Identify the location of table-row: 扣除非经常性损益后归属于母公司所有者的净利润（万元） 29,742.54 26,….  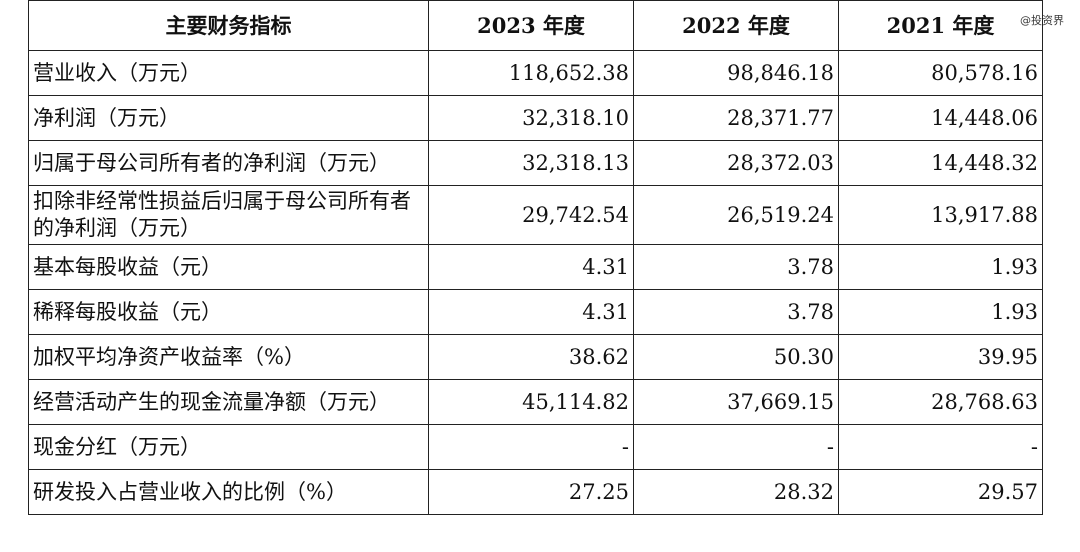
(535, 215).